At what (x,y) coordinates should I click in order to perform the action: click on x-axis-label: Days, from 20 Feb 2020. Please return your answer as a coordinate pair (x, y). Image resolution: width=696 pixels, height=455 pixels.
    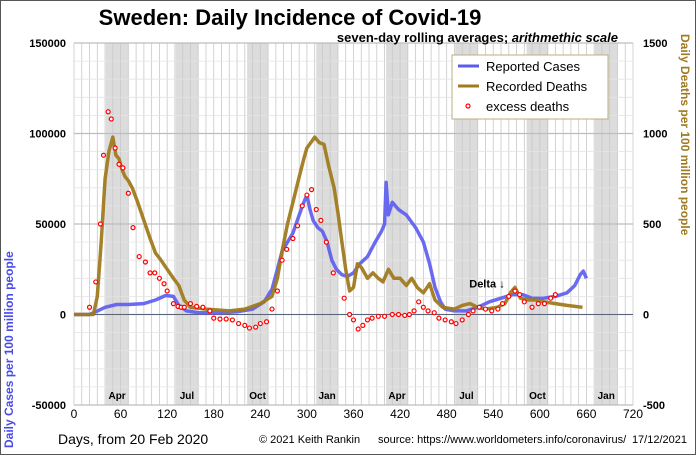
    Looking at the image, I should click on (133, 439).